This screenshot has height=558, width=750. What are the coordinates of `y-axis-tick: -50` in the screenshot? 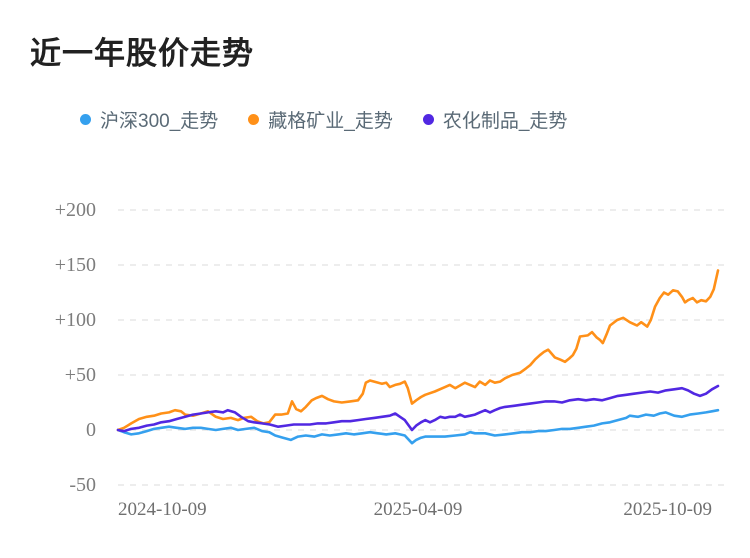 It's located at (82, 485).